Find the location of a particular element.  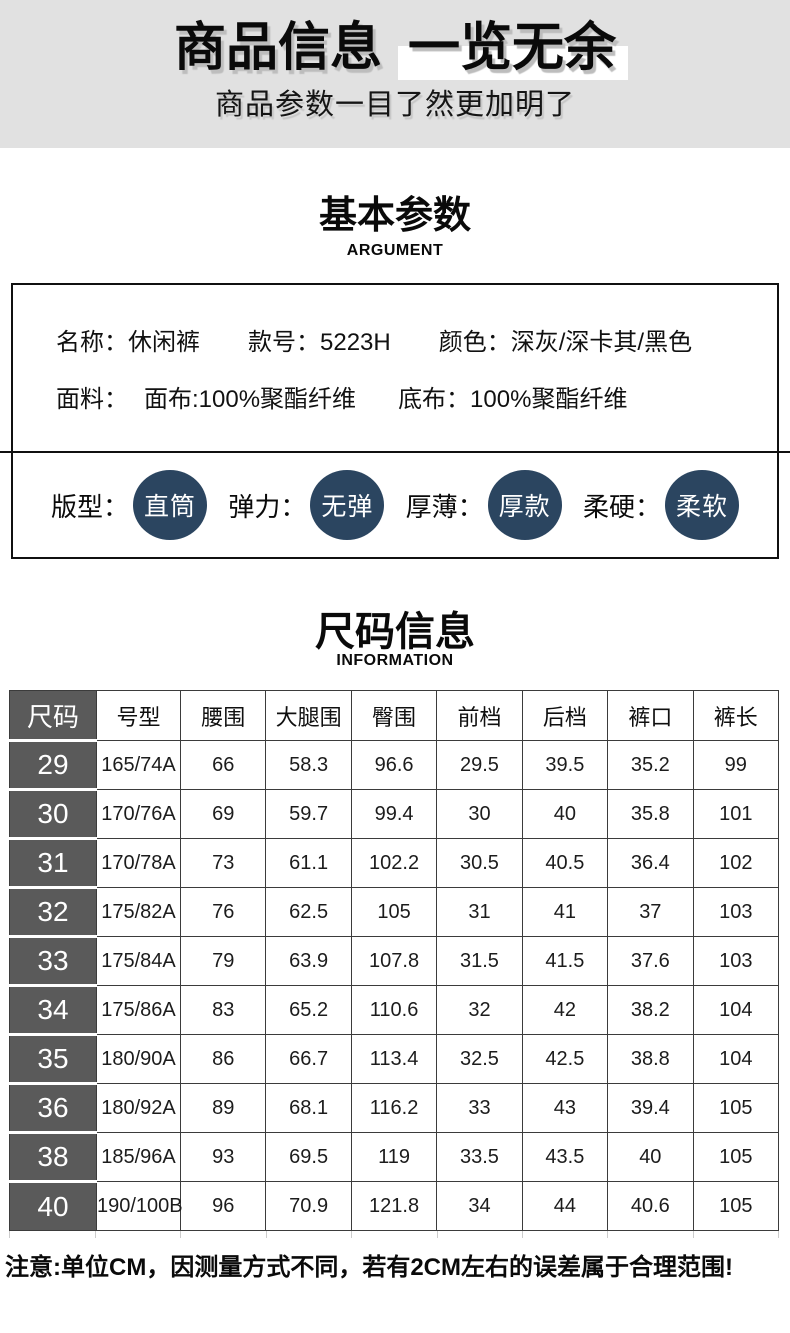

value-cell: 41 is located at coordinates (565, 912).